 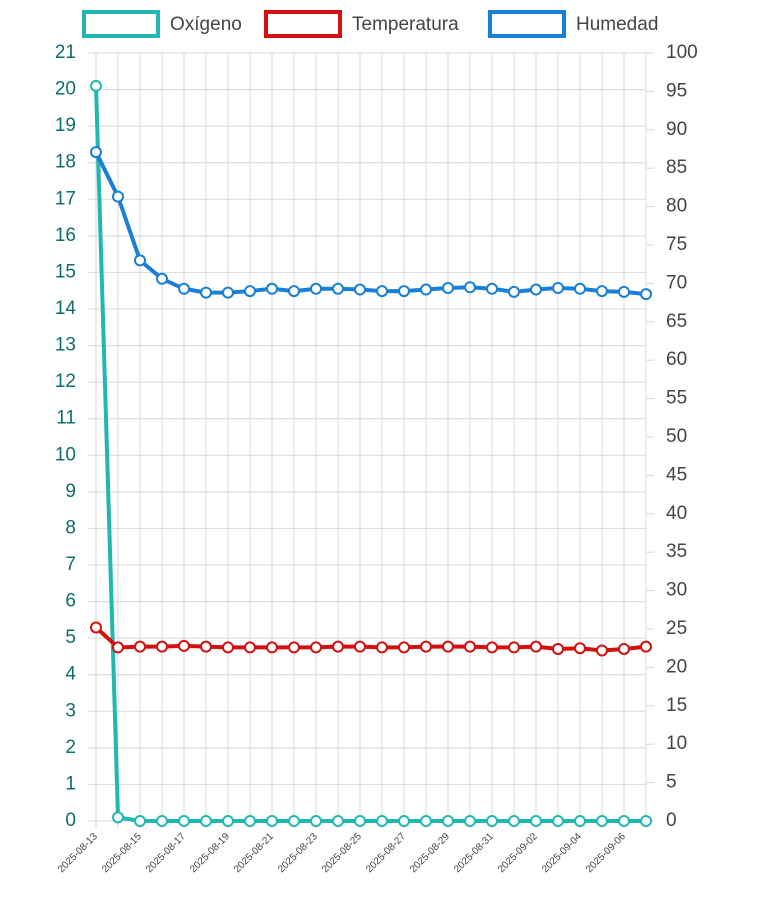 I want to click on y-tick-label: 16, so click(x=65, y=235).